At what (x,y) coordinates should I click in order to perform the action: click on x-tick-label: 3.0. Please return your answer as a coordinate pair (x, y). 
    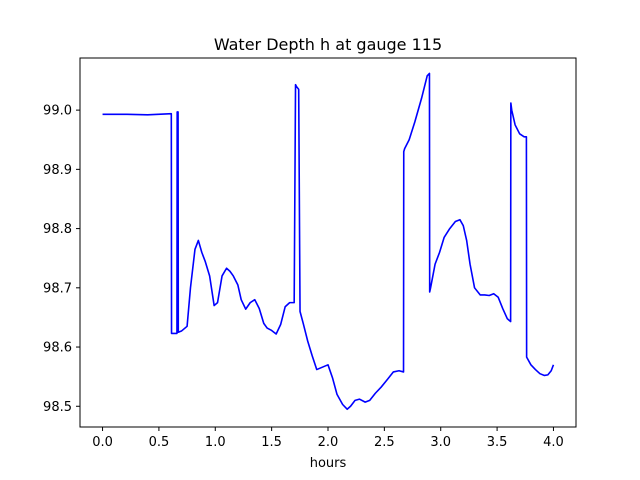
    Looking at the image, I should click on (440, 442).